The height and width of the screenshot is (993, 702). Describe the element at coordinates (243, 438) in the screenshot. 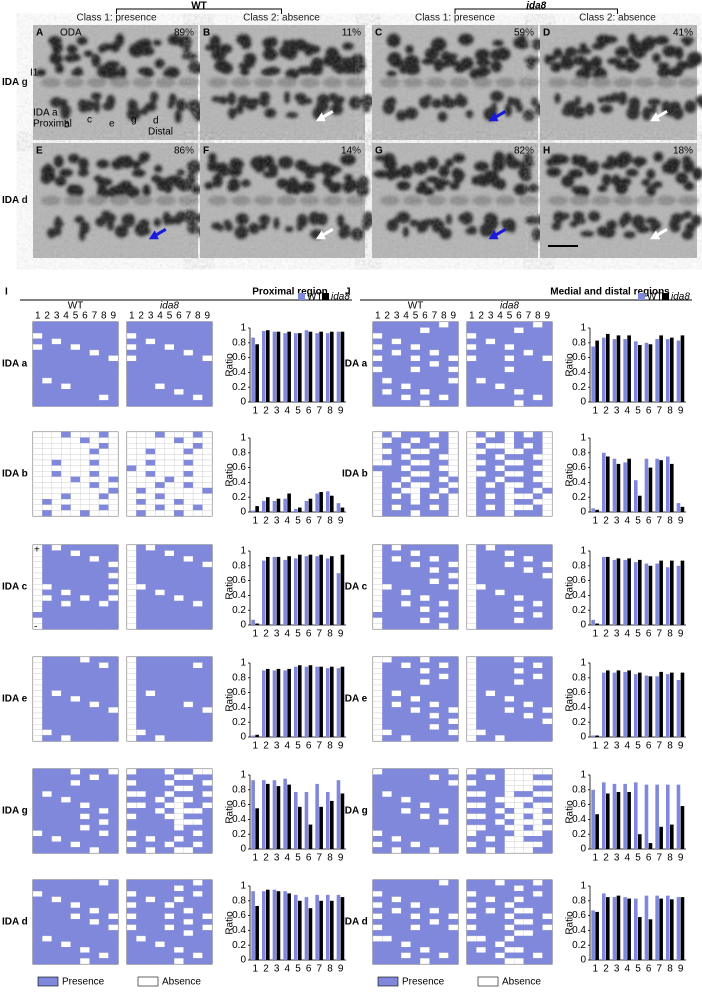

I see `y-tick-label: 1` at that location.